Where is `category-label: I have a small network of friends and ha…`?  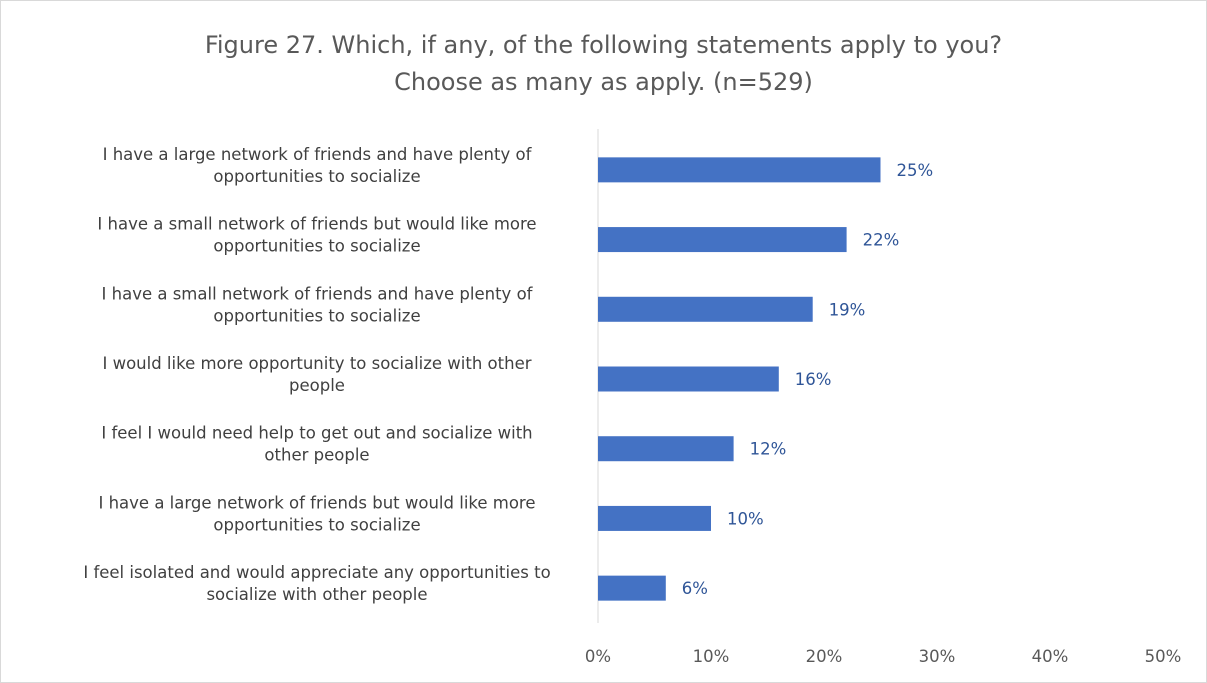
category-label: I have a small network of friends and ha… is located at coordinates (318, 293).